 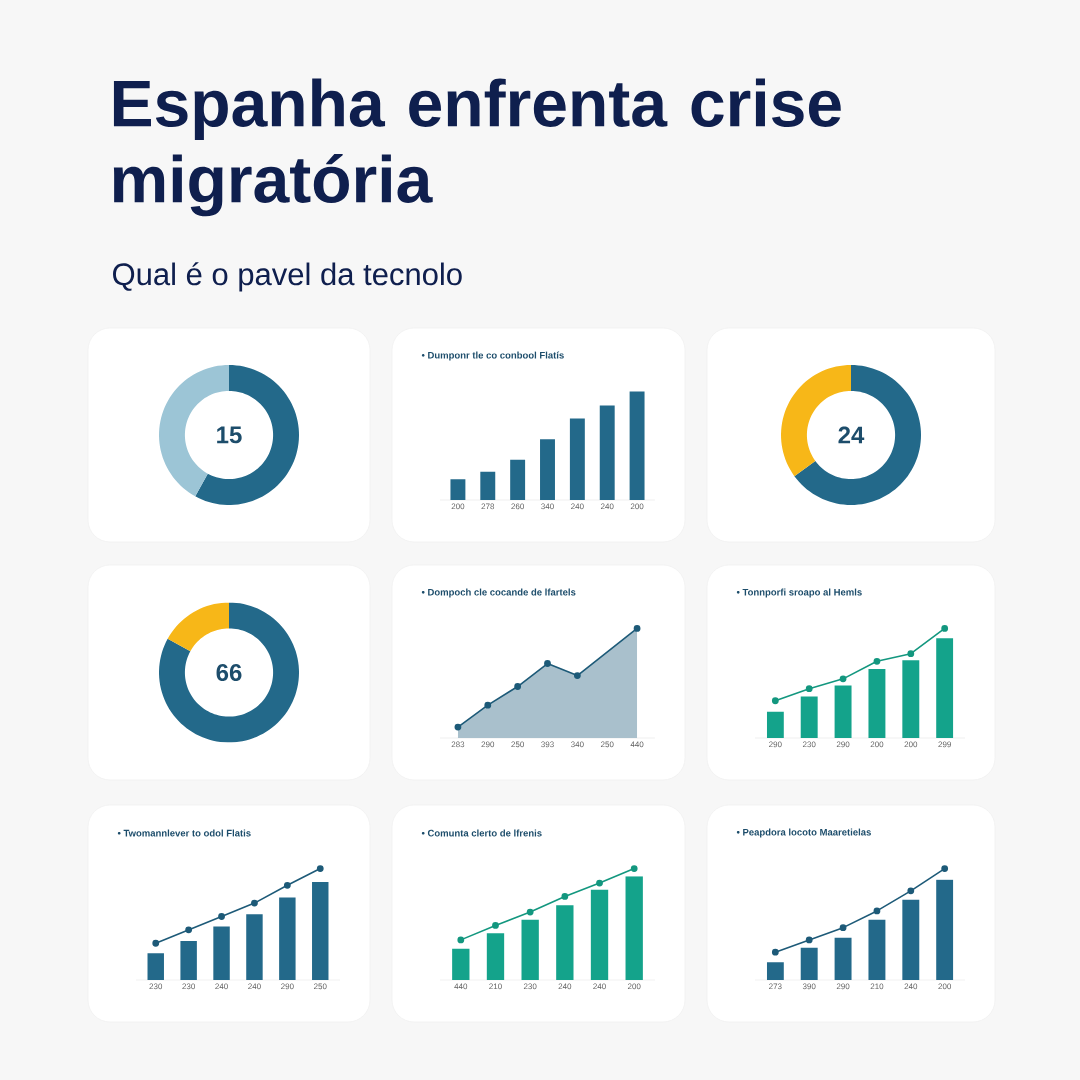 What do you see at coordinates (287, 277) in the screenshot?
I see `chart-subtitle: Qual é o pavel da tecnolo` at bounding box center [287, 277].